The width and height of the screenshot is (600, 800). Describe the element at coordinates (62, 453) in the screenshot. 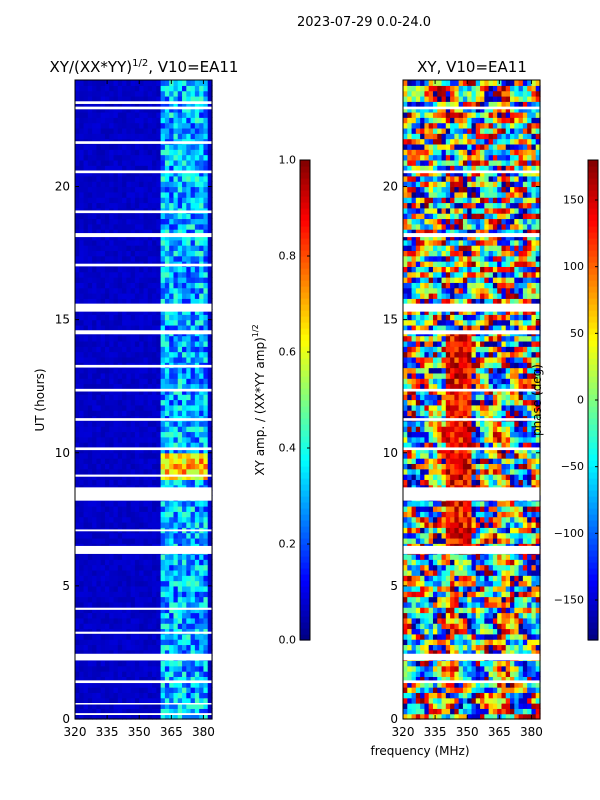

I see `left-ytick-label: 10` at that location.